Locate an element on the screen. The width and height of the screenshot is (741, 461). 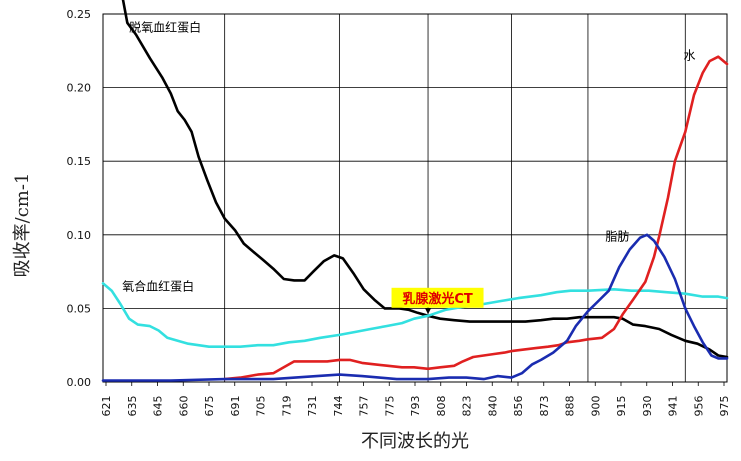
x-tick-label: 635 is located at coordinates (132, 406).